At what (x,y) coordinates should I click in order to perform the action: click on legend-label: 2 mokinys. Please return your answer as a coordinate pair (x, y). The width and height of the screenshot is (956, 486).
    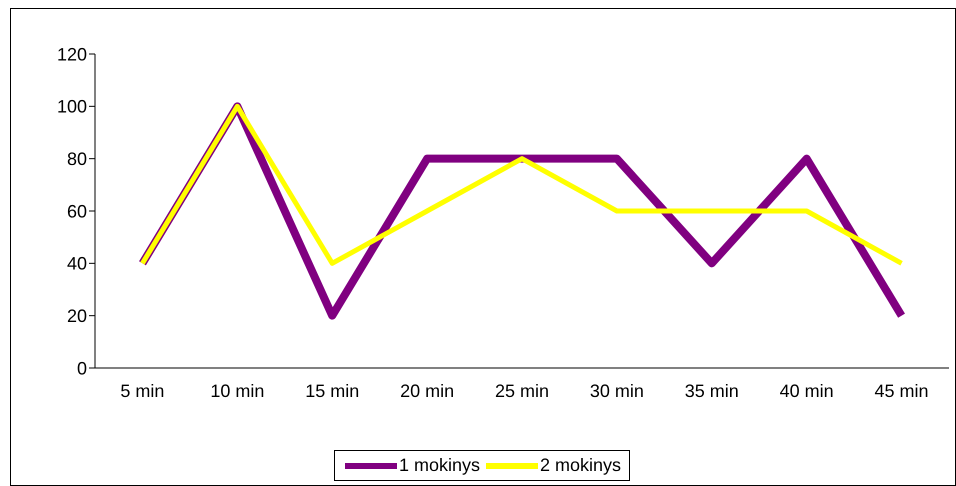
    Looking at the image, I should click on (581, 465).